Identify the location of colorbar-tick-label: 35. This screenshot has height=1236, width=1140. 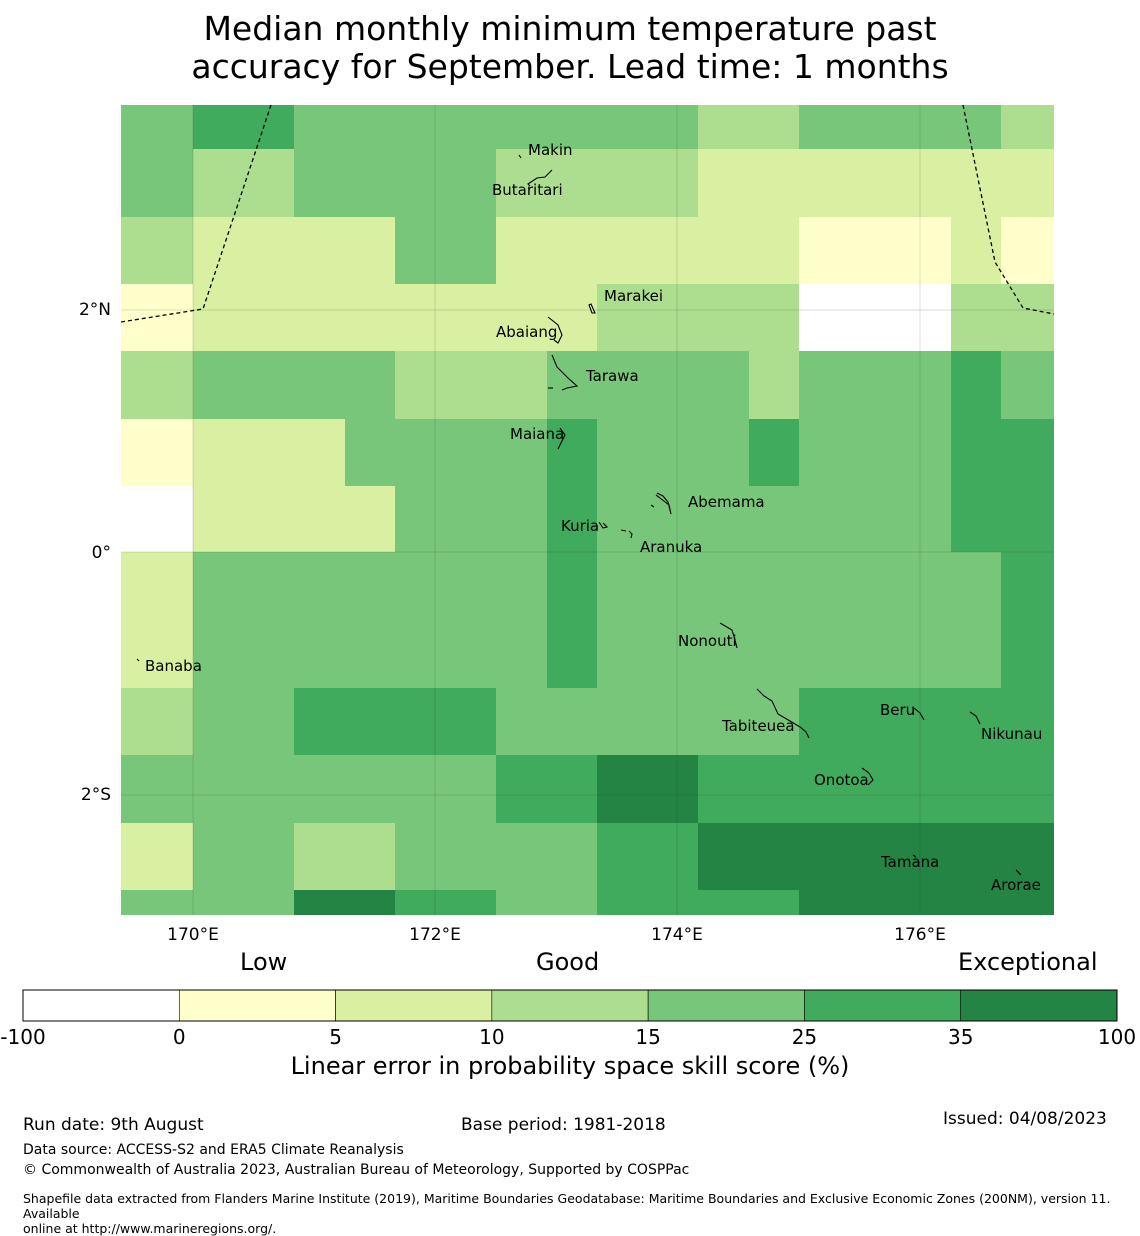
(960, 1037).